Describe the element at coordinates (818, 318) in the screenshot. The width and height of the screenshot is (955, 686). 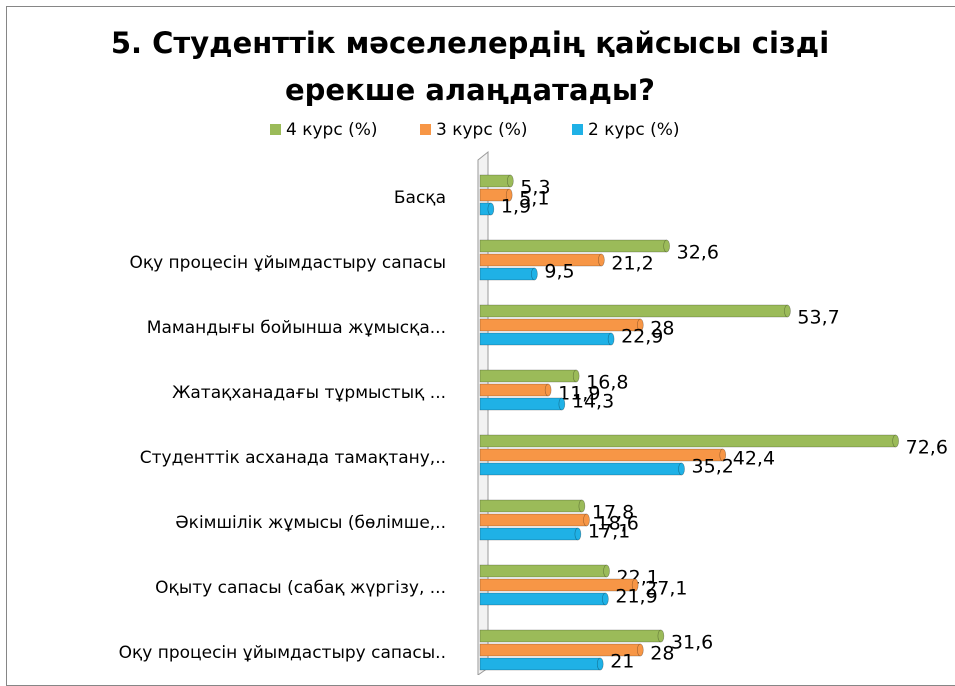
I see `value-label: 53,7` at that location.